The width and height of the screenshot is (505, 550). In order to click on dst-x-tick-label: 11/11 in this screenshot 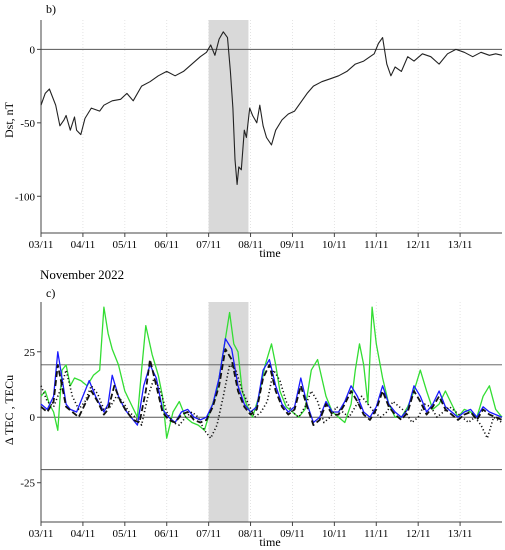, I will do `click(376, 245)`.